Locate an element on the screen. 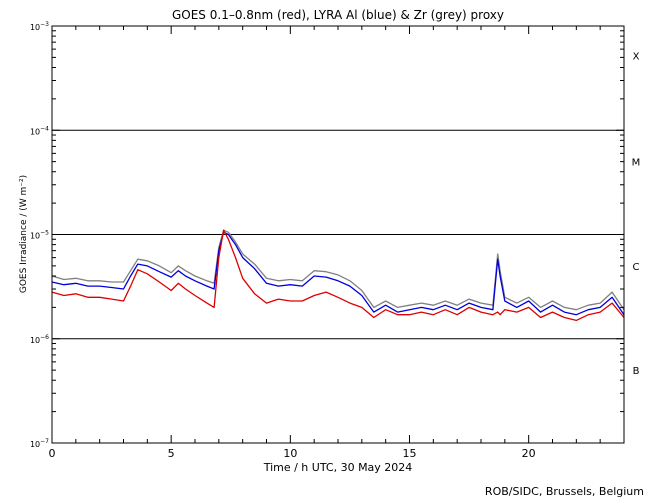 This screenshot has height=500, width=650. y-tick-label: 10⁻³ is located at coordinates (39, 26).